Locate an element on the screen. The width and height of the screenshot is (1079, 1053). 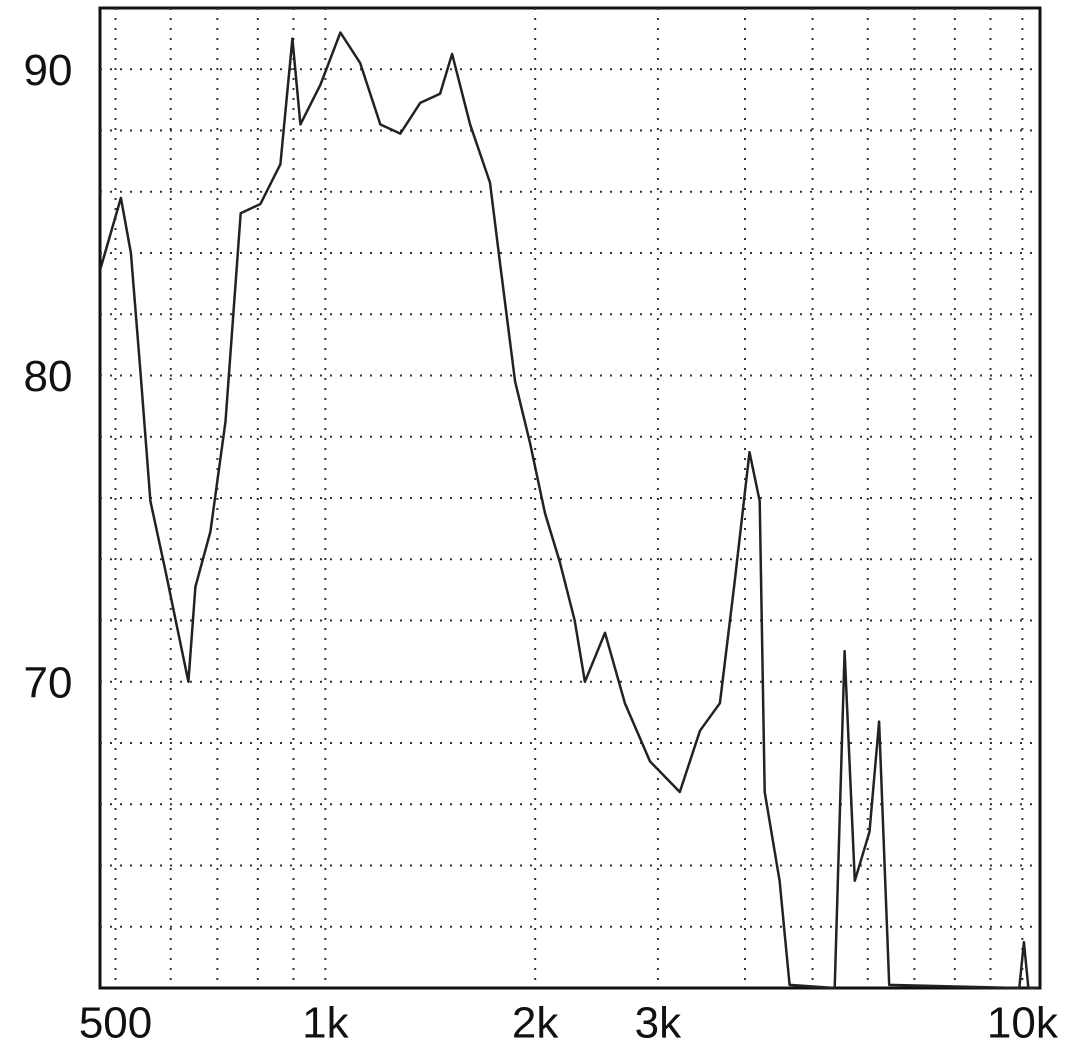
y-tick-label: 90 is located at coordinates (48, 70).